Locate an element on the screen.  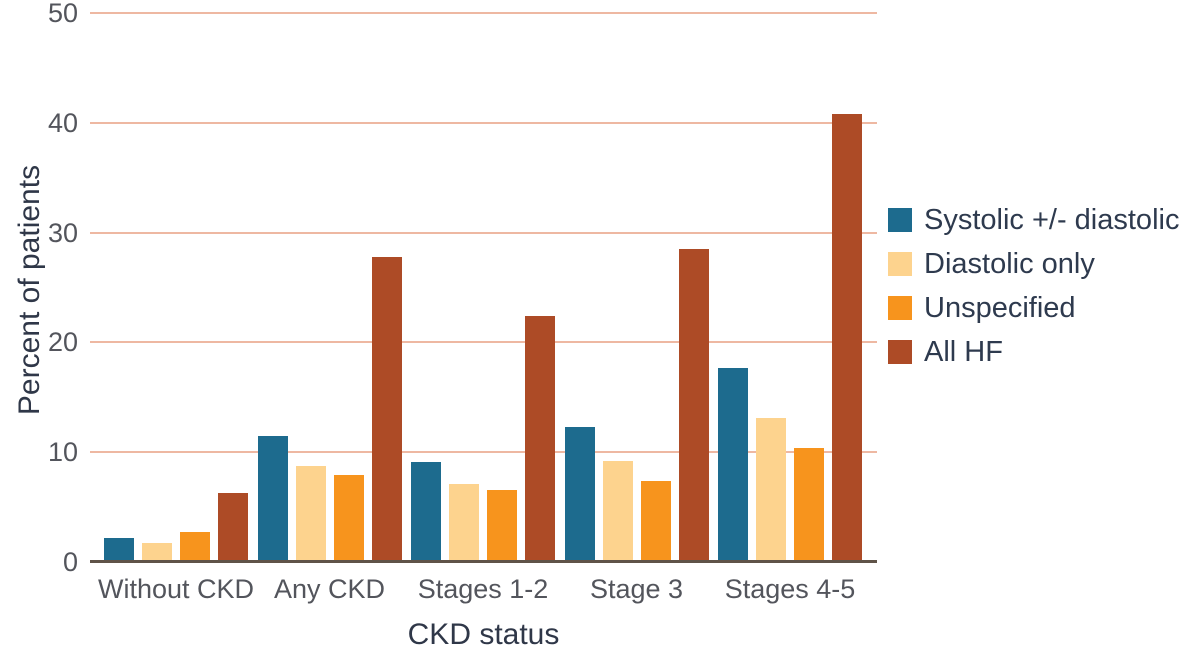
x-axis-line is located at coordinates (483, 561).